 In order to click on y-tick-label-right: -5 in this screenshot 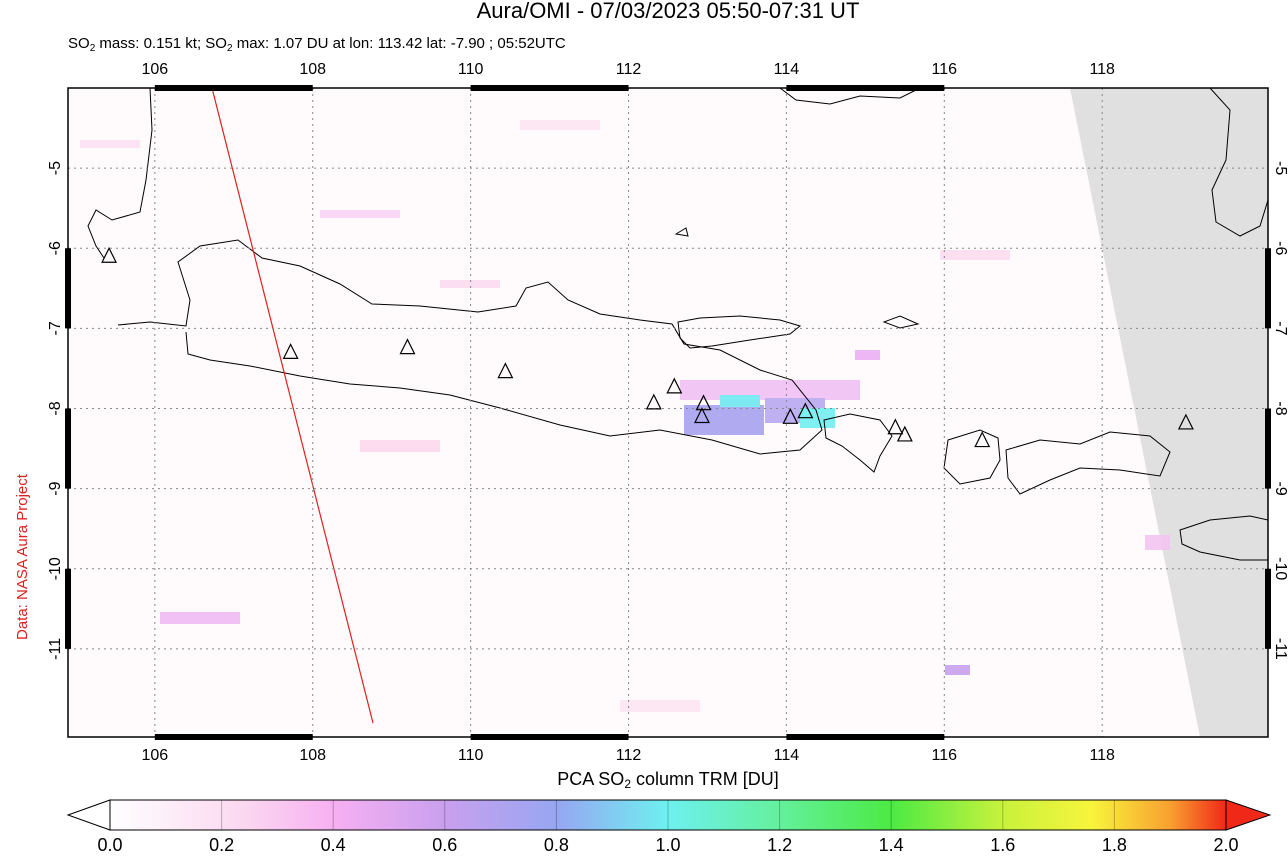, I will do `click(1280, 168)`.